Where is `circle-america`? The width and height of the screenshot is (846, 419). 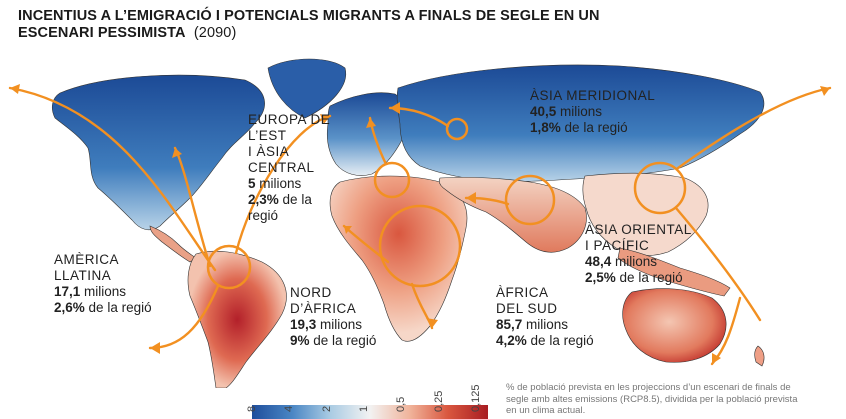
circle-america is located at coordinates (229, 267).